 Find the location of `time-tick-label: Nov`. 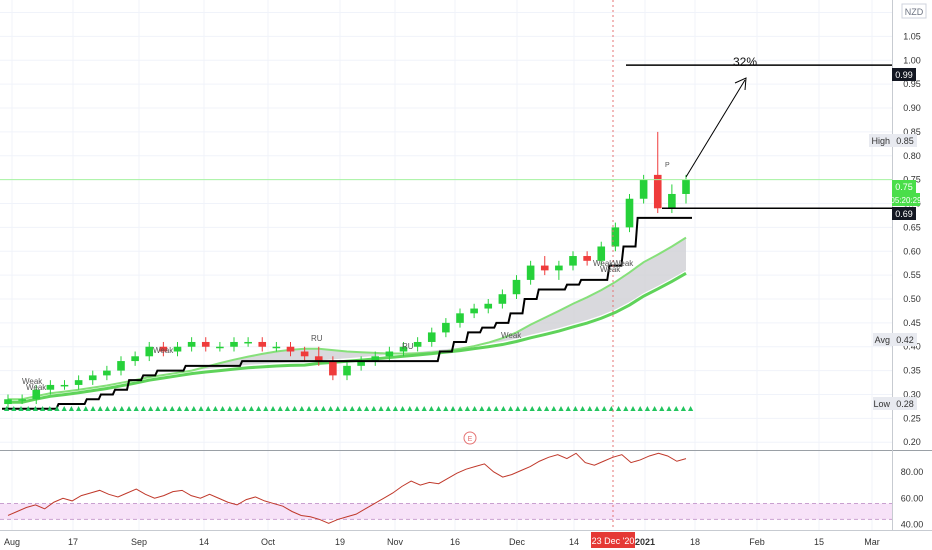

time-tick-label: Nov is located at coordinates (395, 542).